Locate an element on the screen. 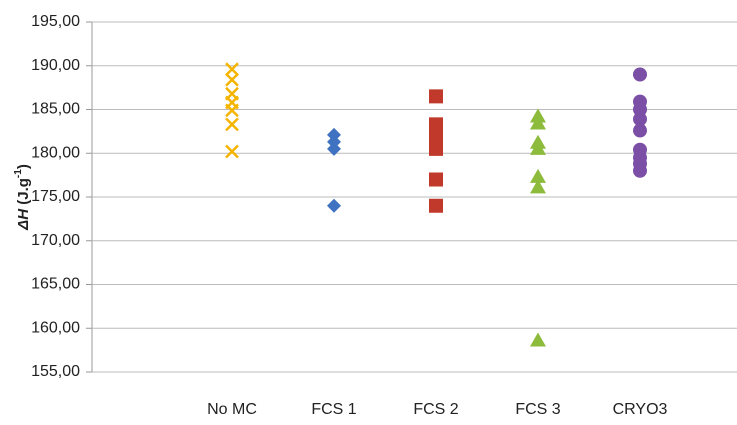  x-tick-label: CRYO3 is located at coordinates (640, 409).